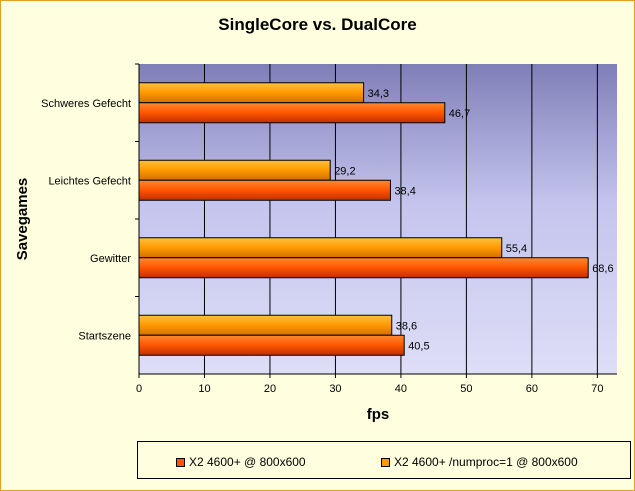 This screenshot has height=491, width=635. Describe the element at coordinates (139, 389) in the screenshot. I see `x-tick-label: 0` at that location.